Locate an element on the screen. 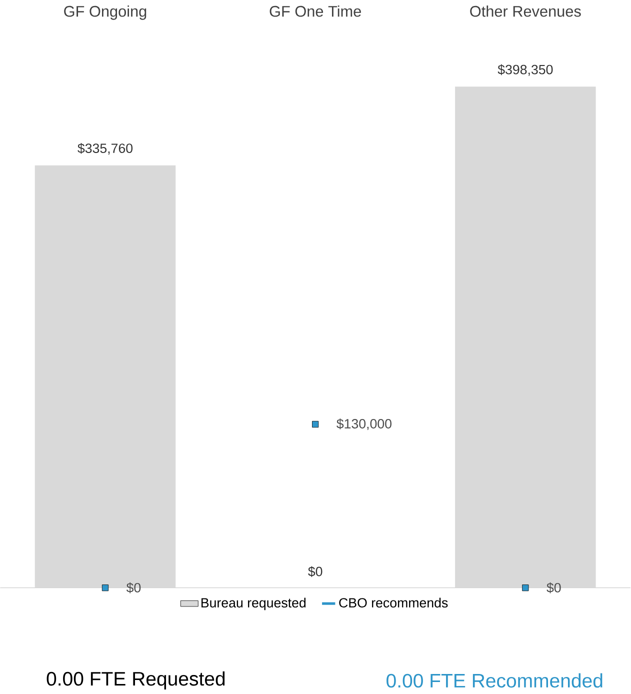  data-label: $130,000 is located at coordinates (364, 424).